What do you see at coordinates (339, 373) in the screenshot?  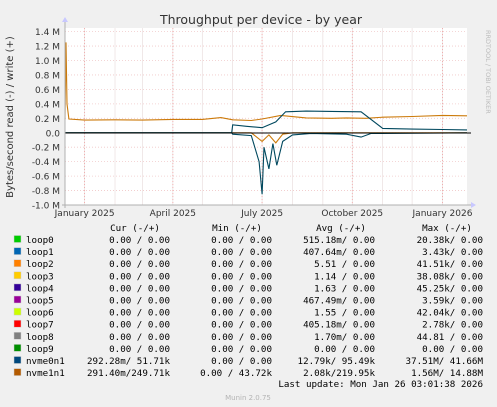 I see `legend-avg-value: 2.08k/219.95k` at bounding box center [339, 373].